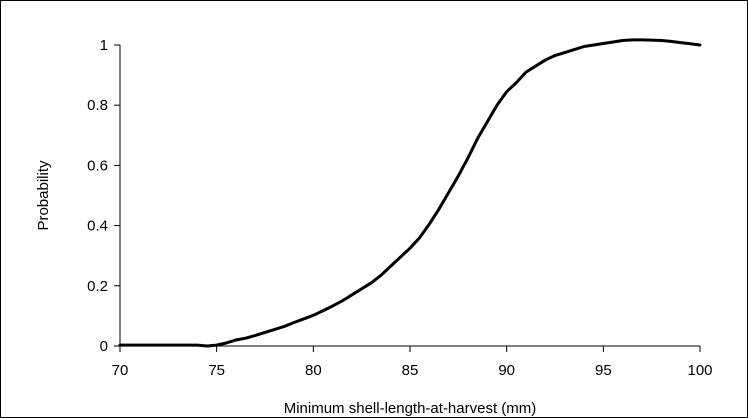  Describe the element at coordinates (78, 196) in the screenshot. I see `y-axis: 0 0.2 0.4 0.6 0.8 1 Probability` at that location.